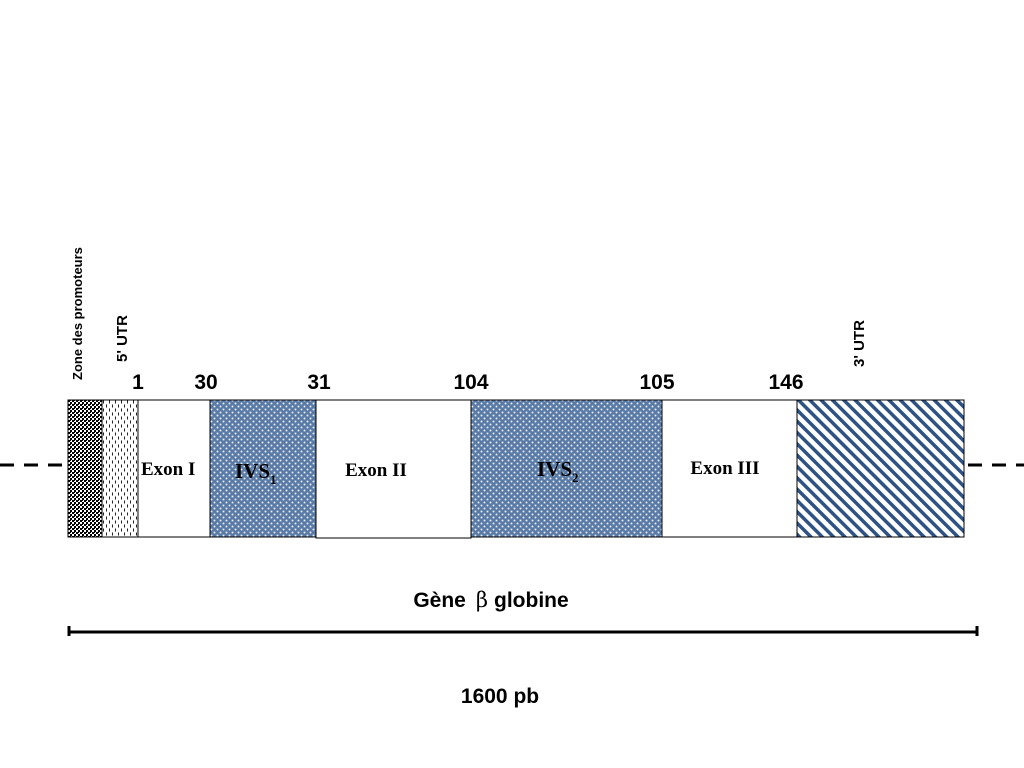 The image size is (1024, 768). I want to click on ivs2-label: IVS2, so click(558, 471).